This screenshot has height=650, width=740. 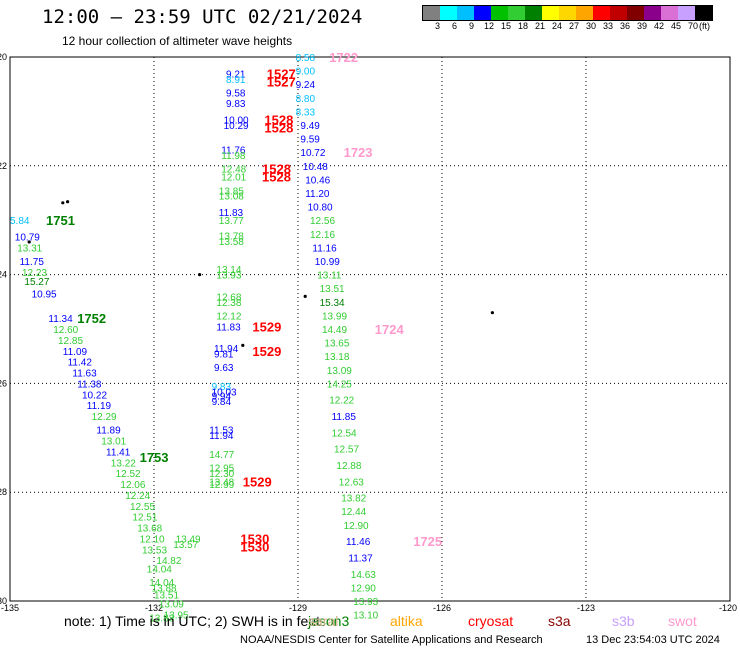 I want to click on wave-height-label: 10.29, so click(x=236, y=126).